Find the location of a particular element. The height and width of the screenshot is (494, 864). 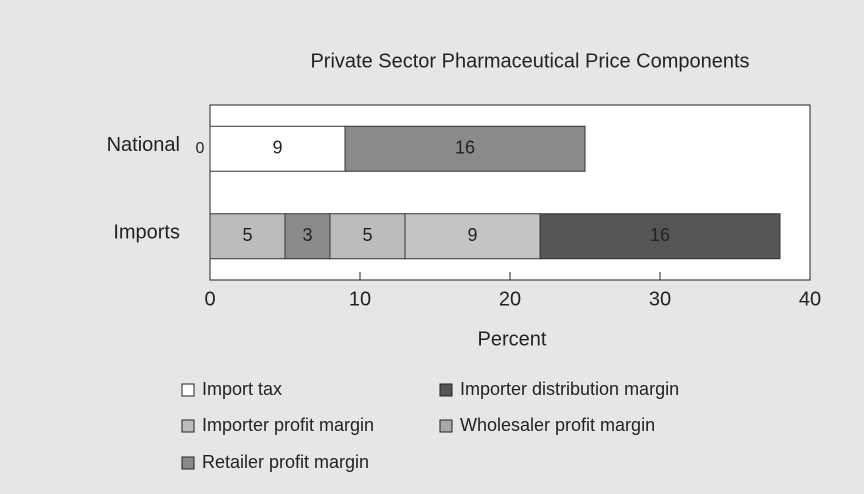

category-label: National is located at coordinates (143, 145).